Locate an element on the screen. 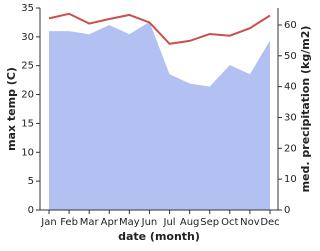 The height and width of the screenshot is (251, 320). x-tick-label: Feb is located at coordinates (69, 222).